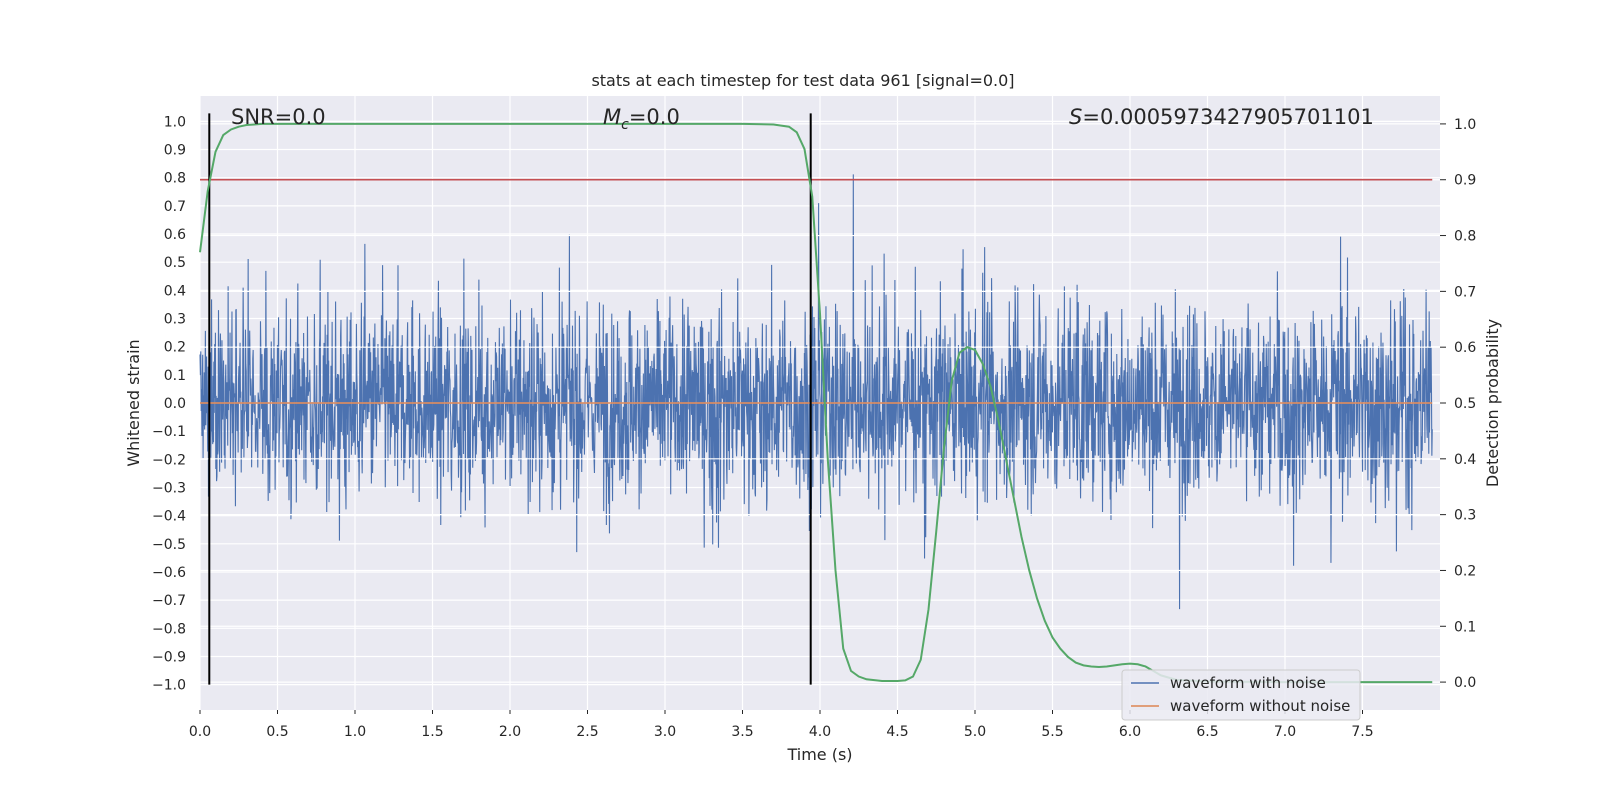 The height and width of the screenshot is (800, 1600). Describe the element at coordinates (175, 179) in the screenshot. I see `y-tick-label: 0.8` at that location.